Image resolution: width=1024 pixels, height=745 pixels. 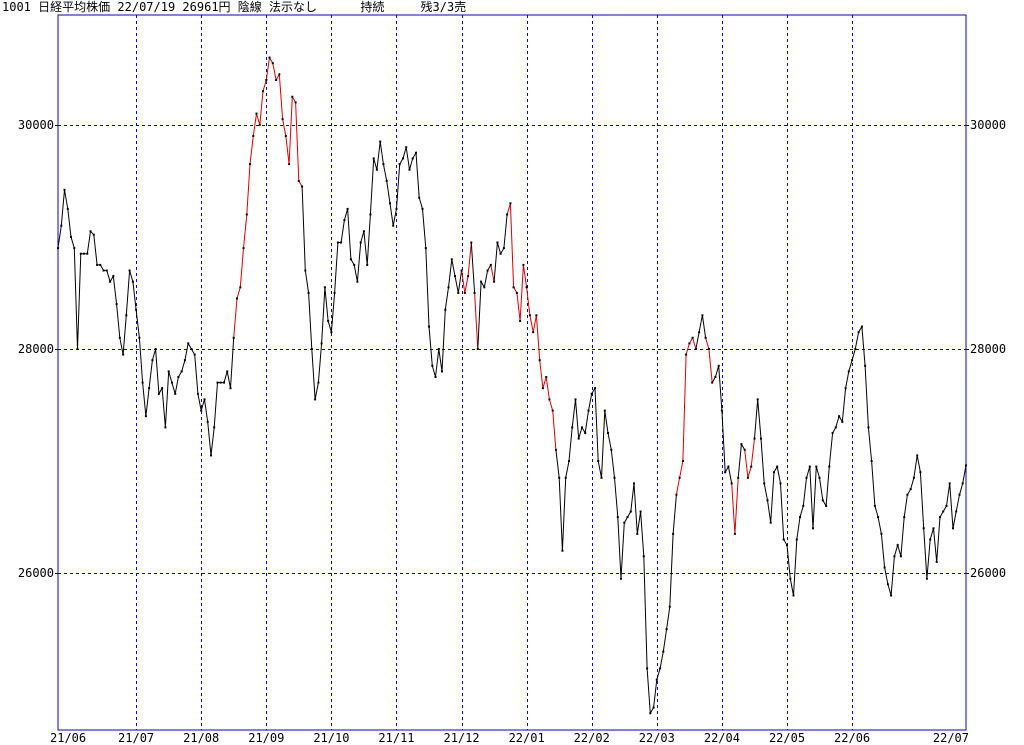 What do you see at coordinates (988, 573) in the screenshot?
I see `y-tick-label: 26000` at bounding box center [988, 573].